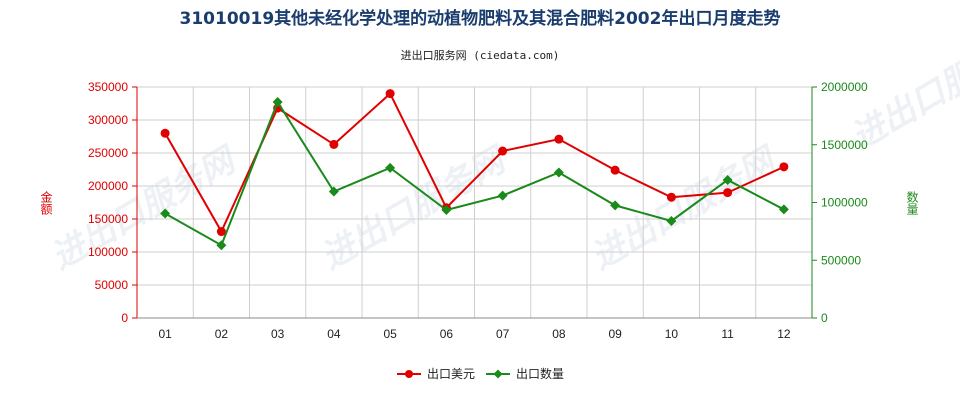 The image size is (960, 400). Describe the element at coordinates (447, 334) in the screenshot. I see `x-tick-label: 06` at that location.